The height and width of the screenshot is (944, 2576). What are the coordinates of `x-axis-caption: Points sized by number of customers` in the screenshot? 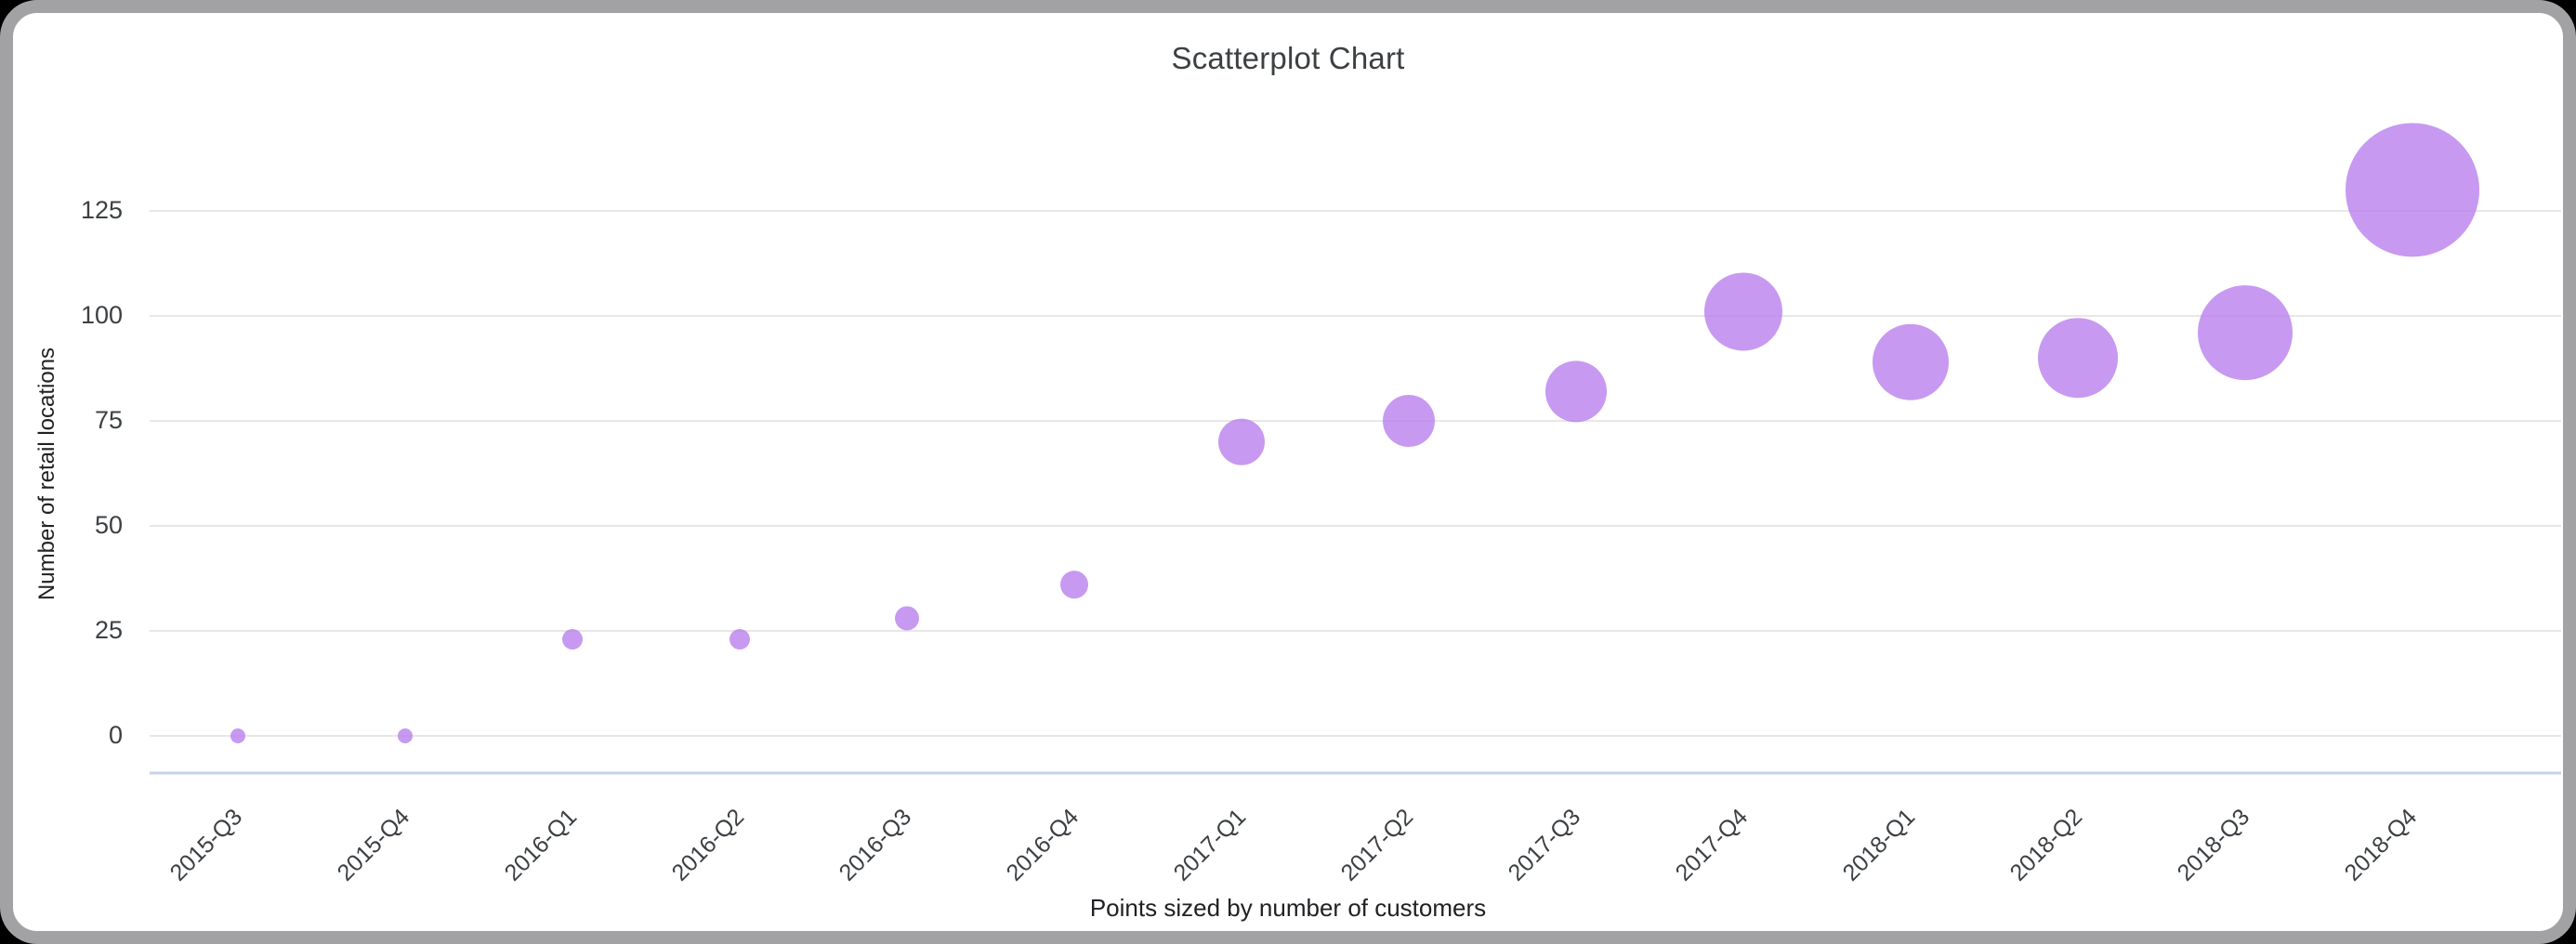 It's located at (1288, 908).